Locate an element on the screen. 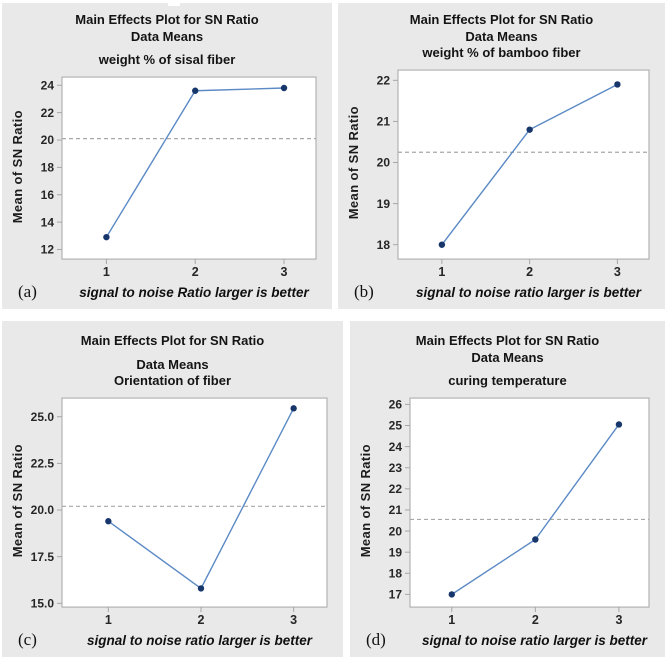 The width and height of the screenshot is (667, 659). subfigure-letter: (c) is located at coordinates (27, 639).